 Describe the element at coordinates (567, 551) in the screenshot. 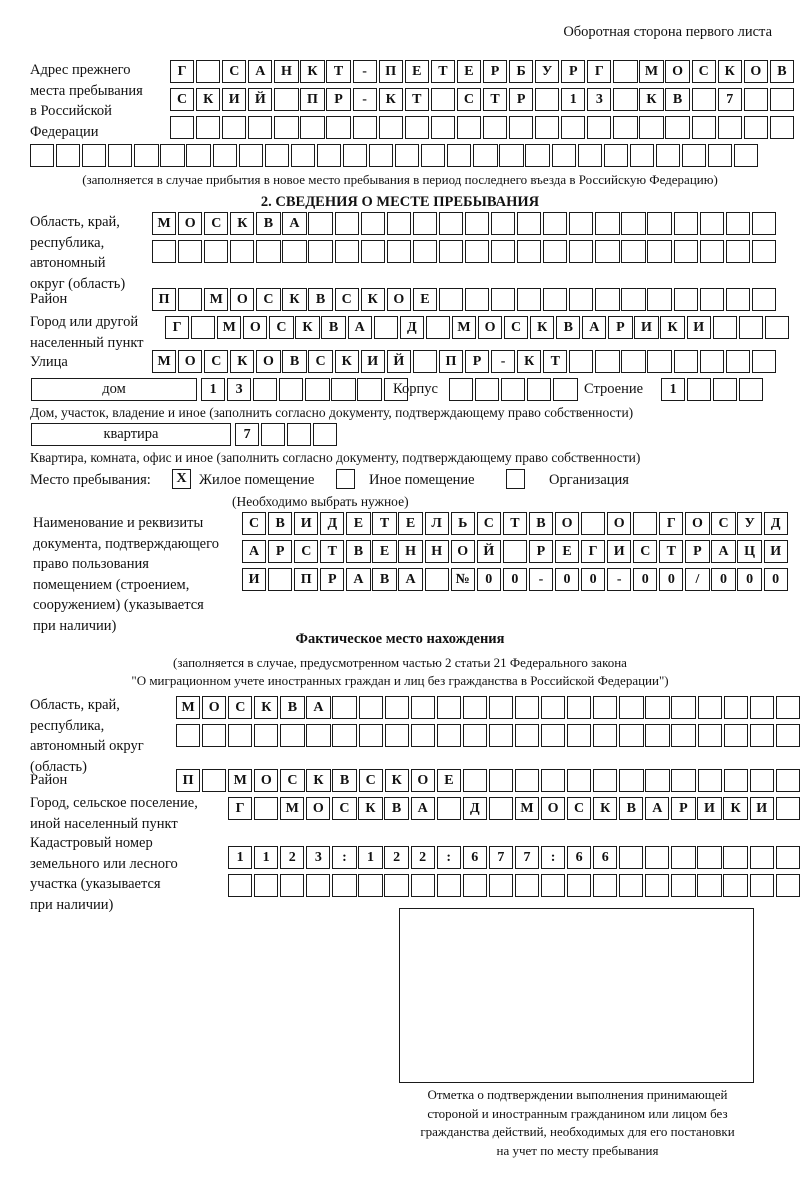

I see `form-cell: Е` at that location.